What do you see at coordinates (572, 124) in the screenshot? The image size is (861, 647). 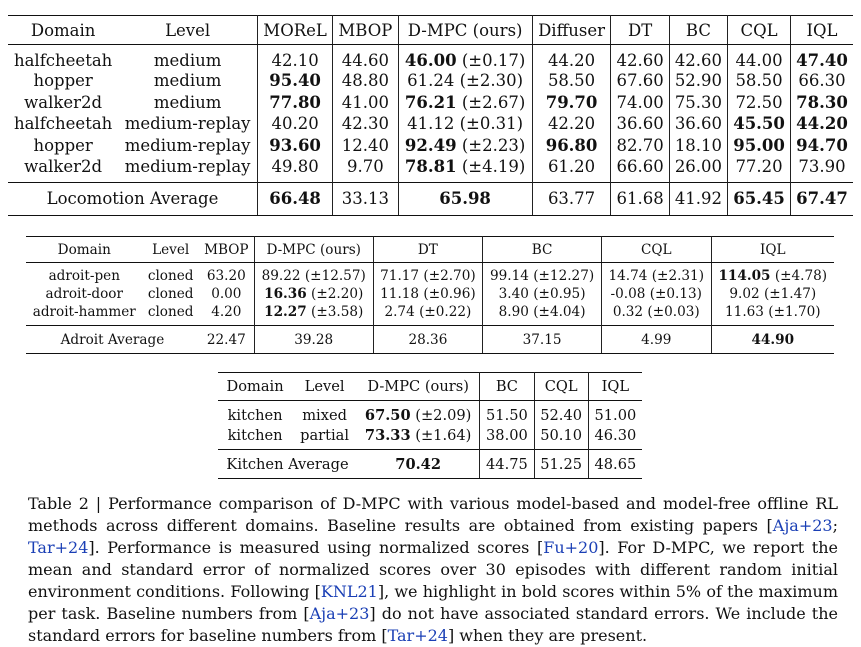 I see `diffuser-cell: 42.20` at bounding box center [572, 124].